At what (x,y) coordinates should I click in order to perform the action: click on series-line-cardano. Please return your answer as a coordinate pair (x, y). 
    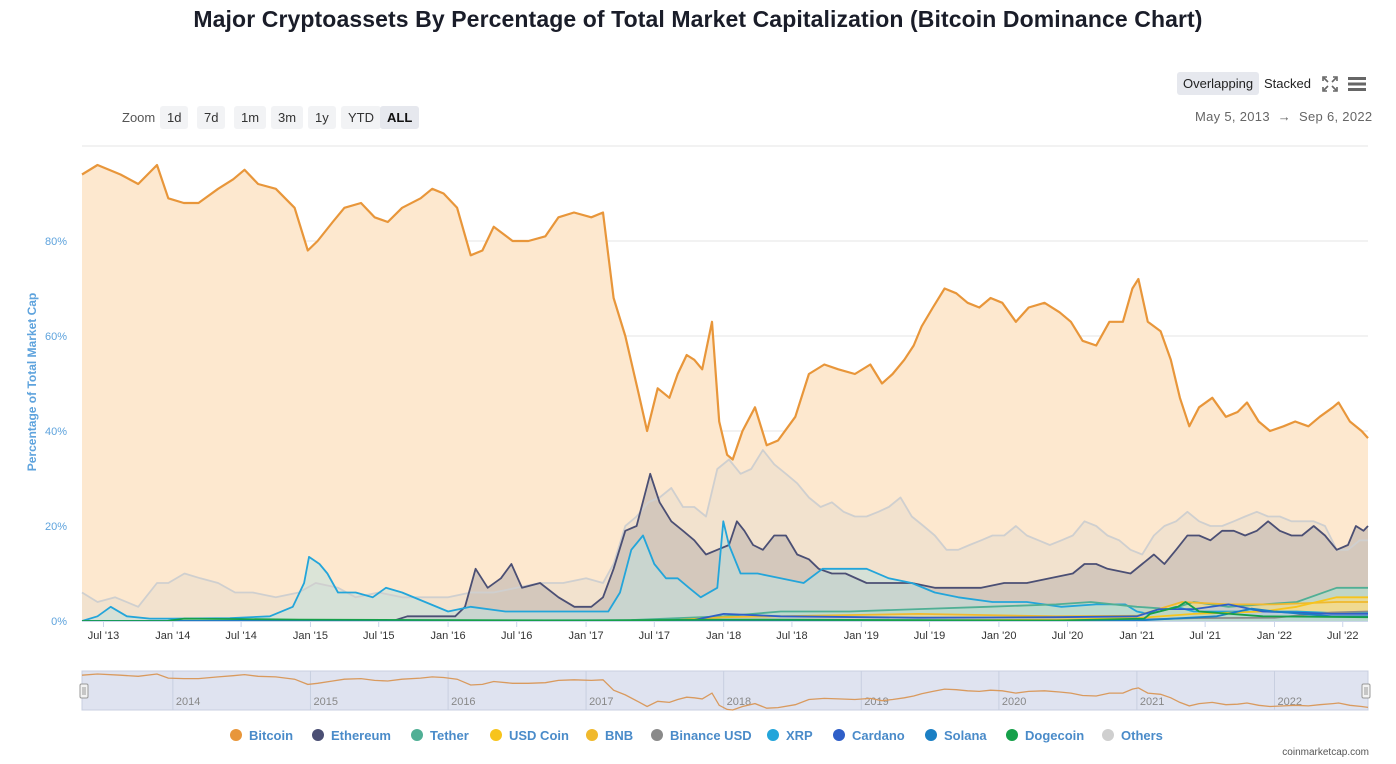
    Looking at the image, I should click on (725, 612).